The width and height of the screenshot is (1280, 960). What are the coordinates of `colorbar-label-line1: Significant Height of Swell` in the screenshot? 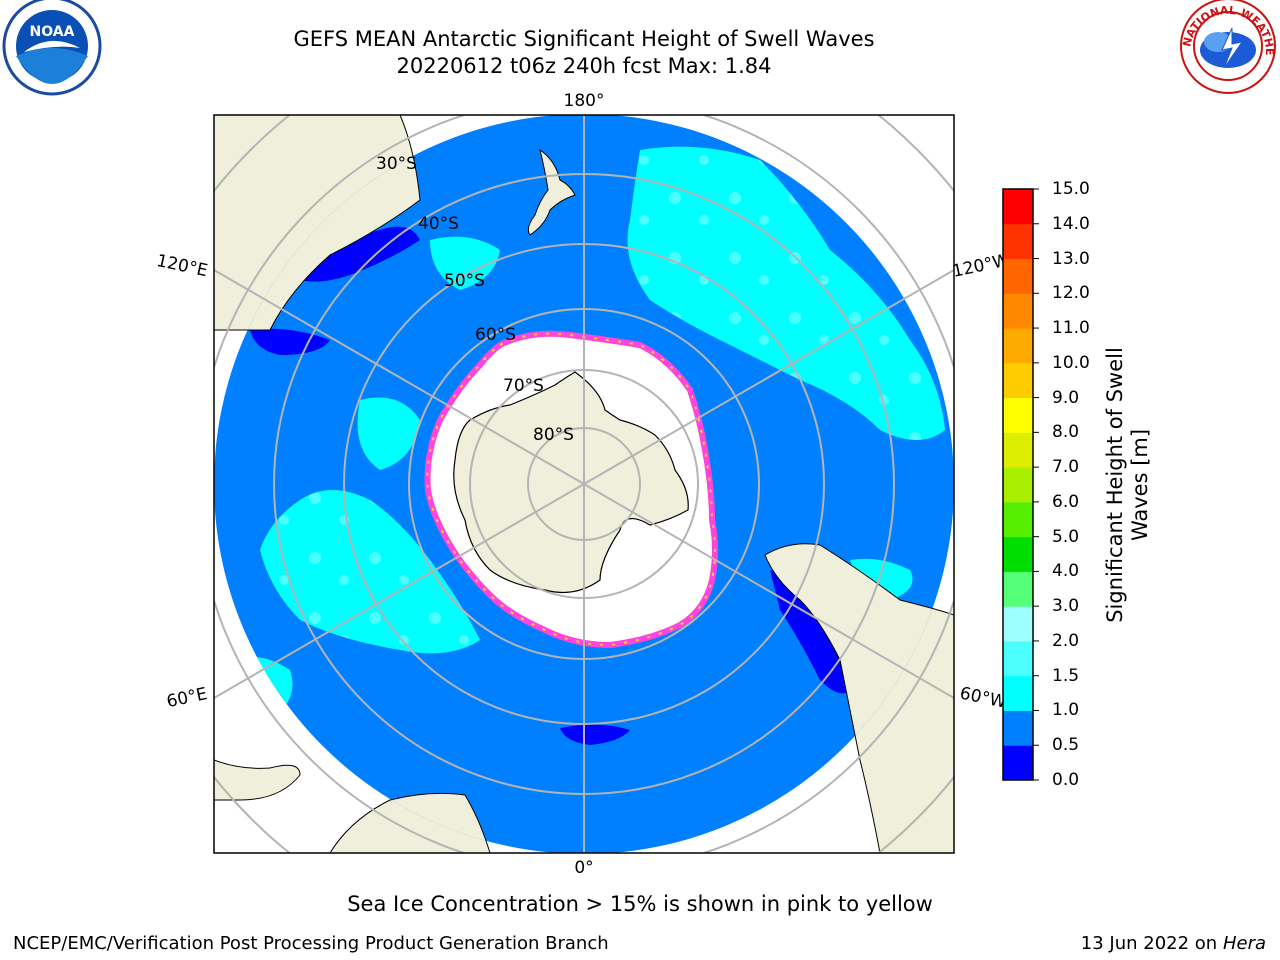 It's located at (1115, 485).